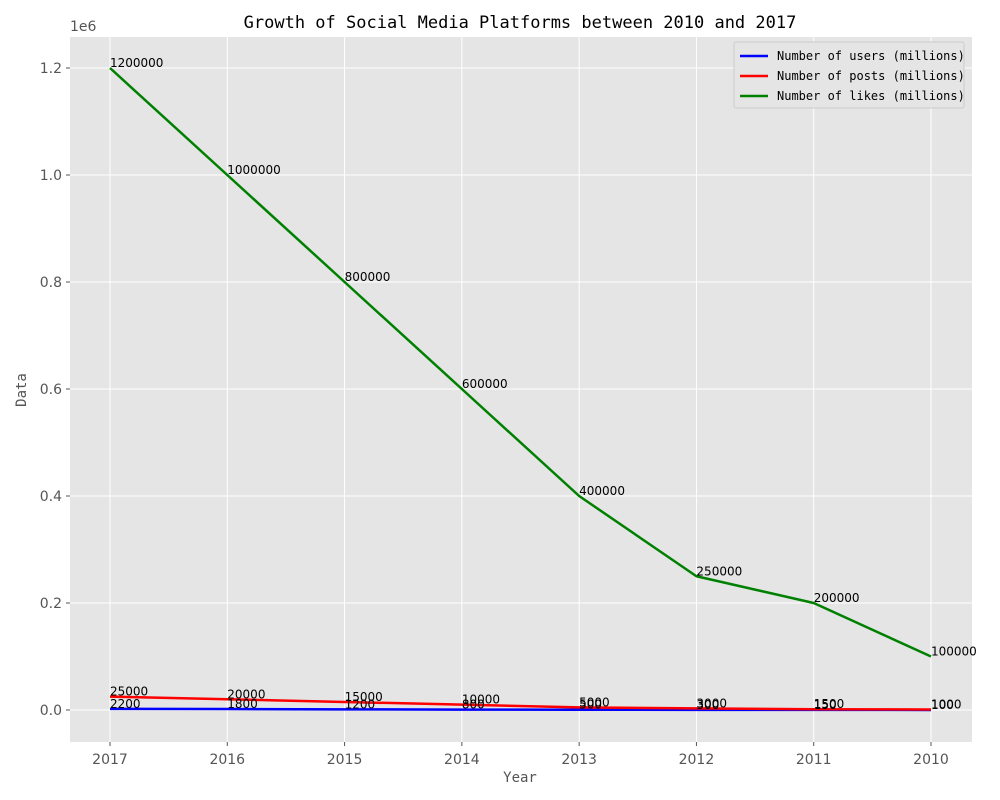 Image resolution: width=1000 pixels, height=800 pixels. What do you see at coordinates (520, 778) in the screenshot?
I see `x-axis-label: Year` at bounding box center [520, 778].